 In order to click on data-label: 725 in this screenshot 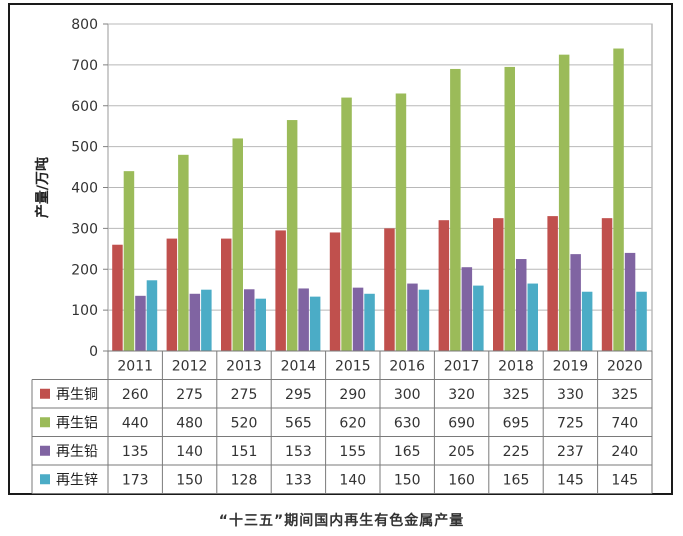, I will do `click(570, 423)`.